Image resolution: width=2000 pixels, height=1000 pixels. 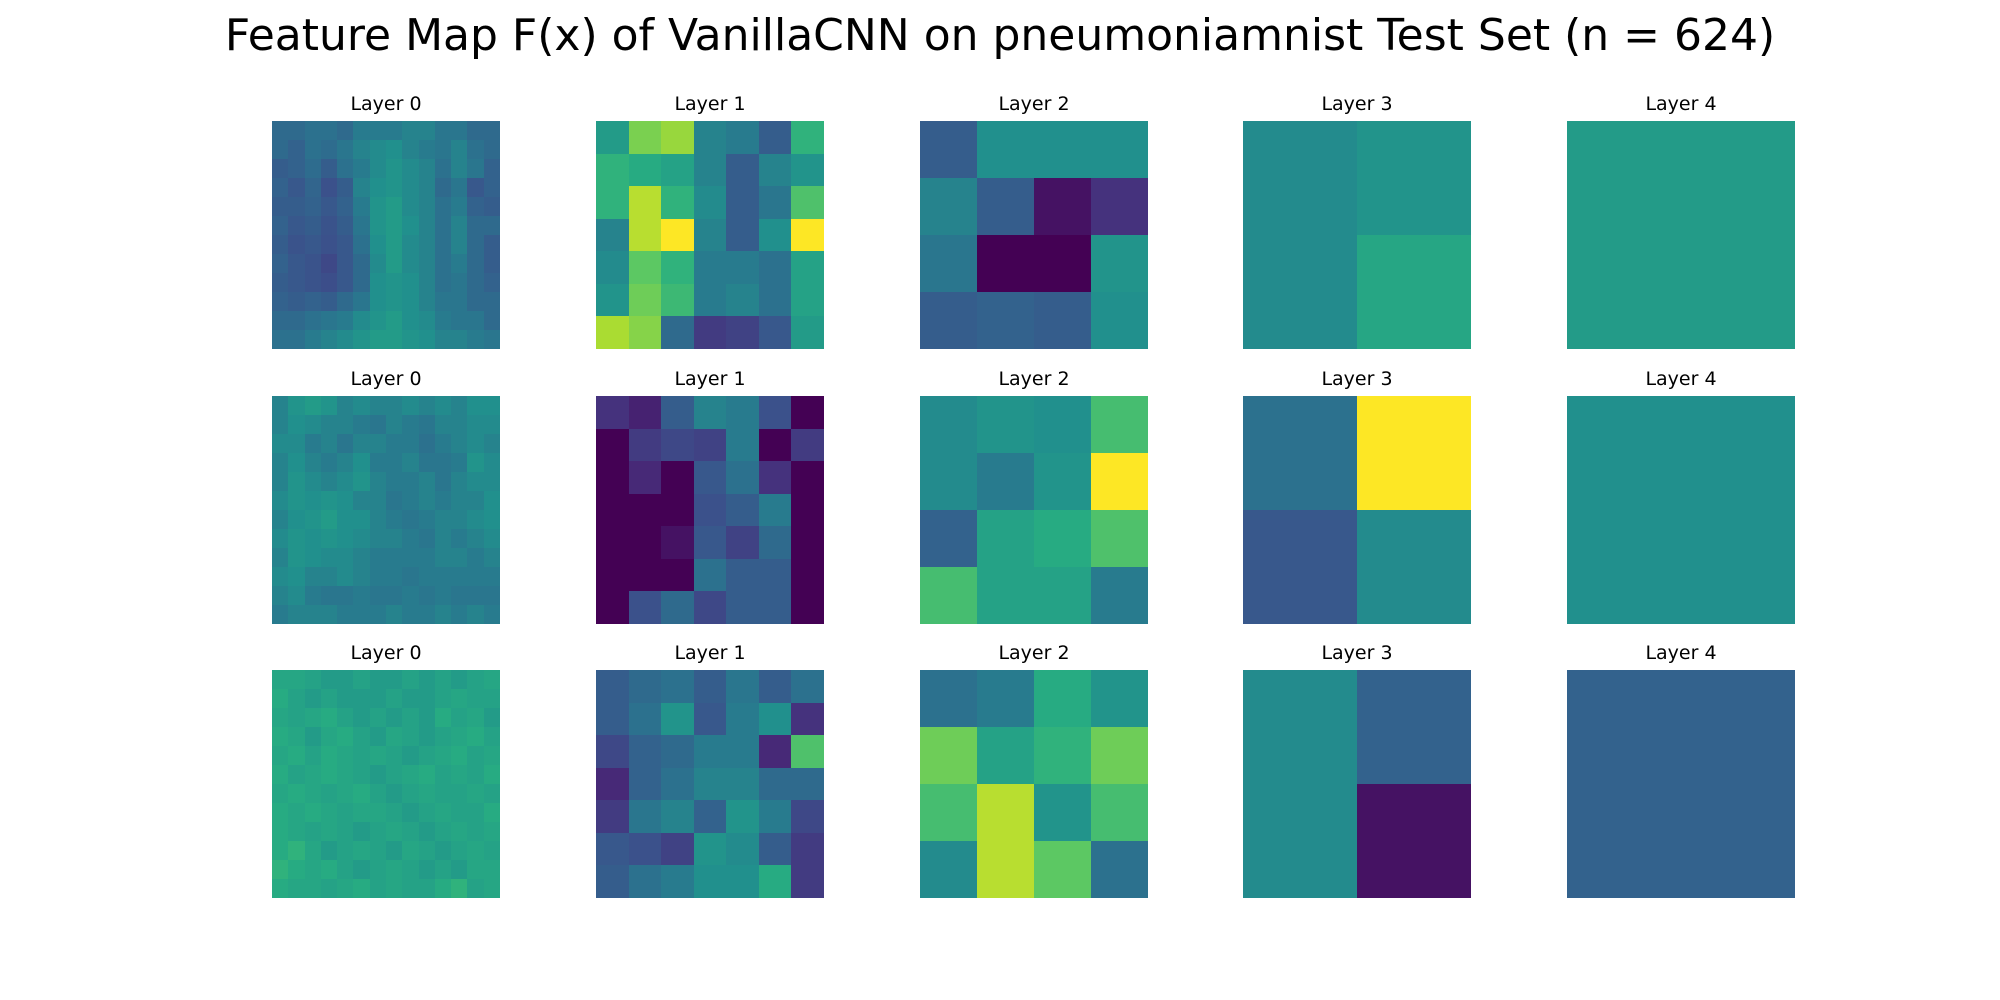 What do you see at coordinates (386, 379) in the screenshot?
I see `panel-title: Layer 0` at bounding box center [386, 379].